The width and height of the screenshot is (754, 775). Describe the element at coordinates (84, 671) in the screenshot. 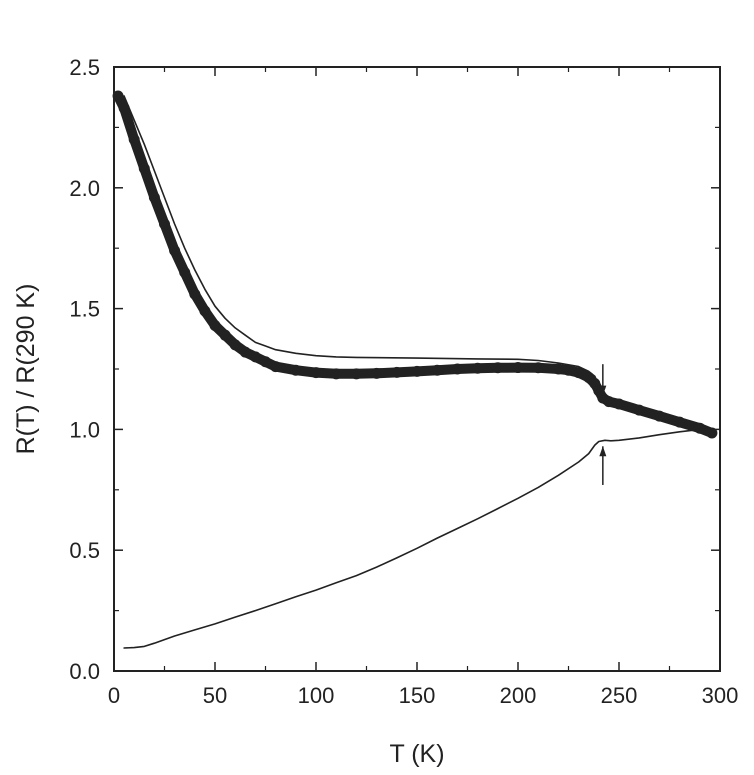

I see `y-tick-label: 0.0` at that location.